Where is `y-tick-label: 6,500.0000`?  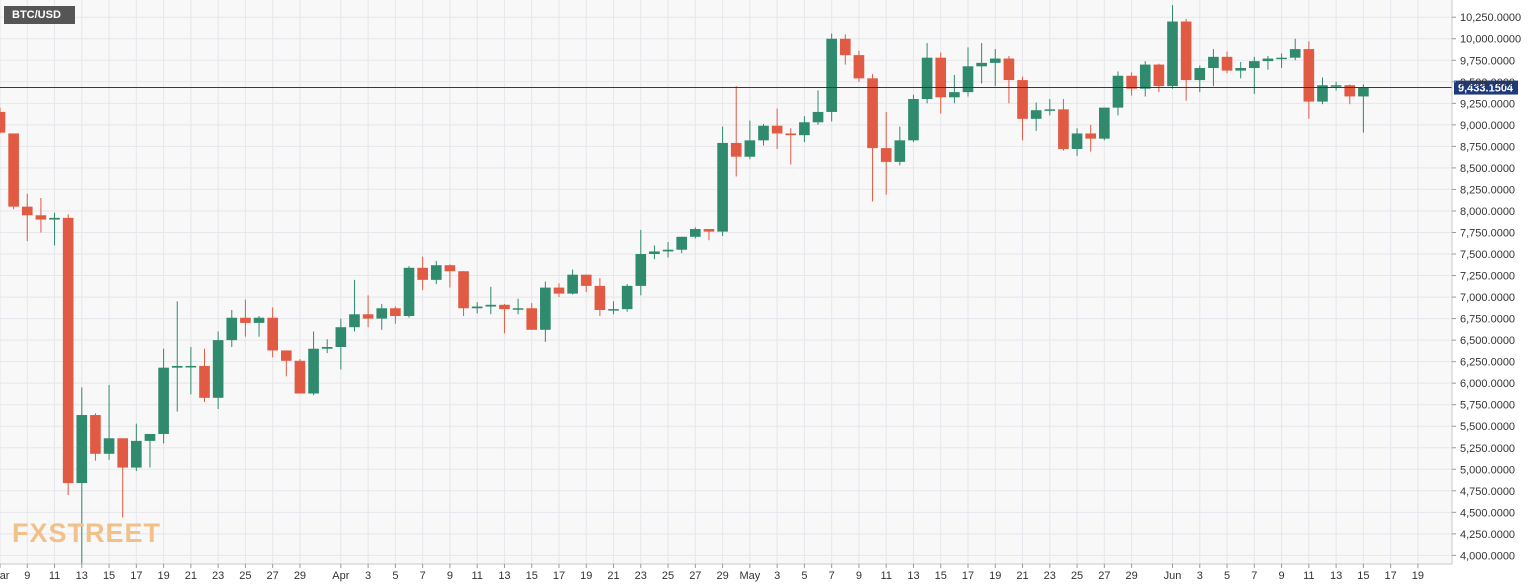 y-tick-label: 6,500.0000 is located at coordinates (1487, 341).